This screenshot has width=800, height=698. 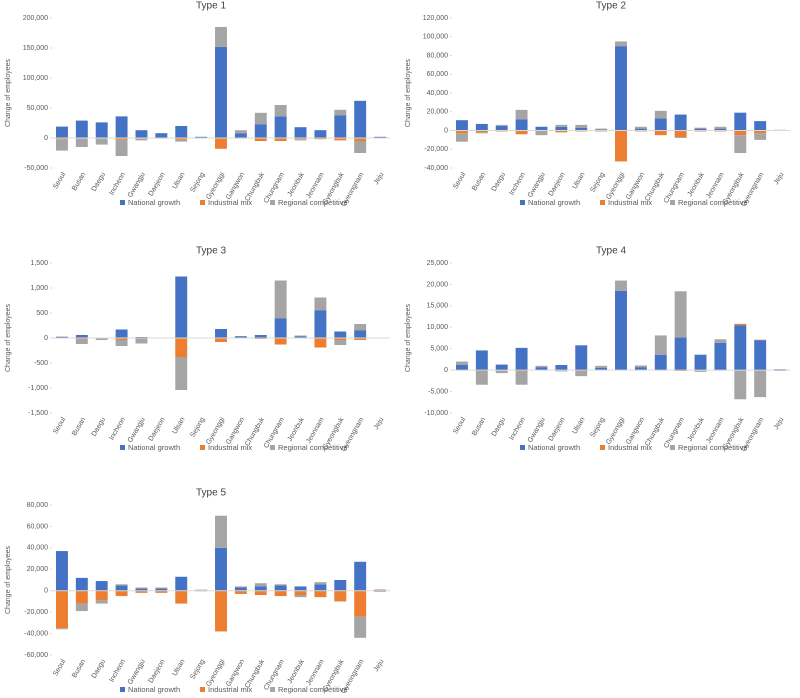 What do you see at coordinates (38, 526) in the screenshot?
I see `y-tick-label: 60,000` at bounding box center [38, 526].